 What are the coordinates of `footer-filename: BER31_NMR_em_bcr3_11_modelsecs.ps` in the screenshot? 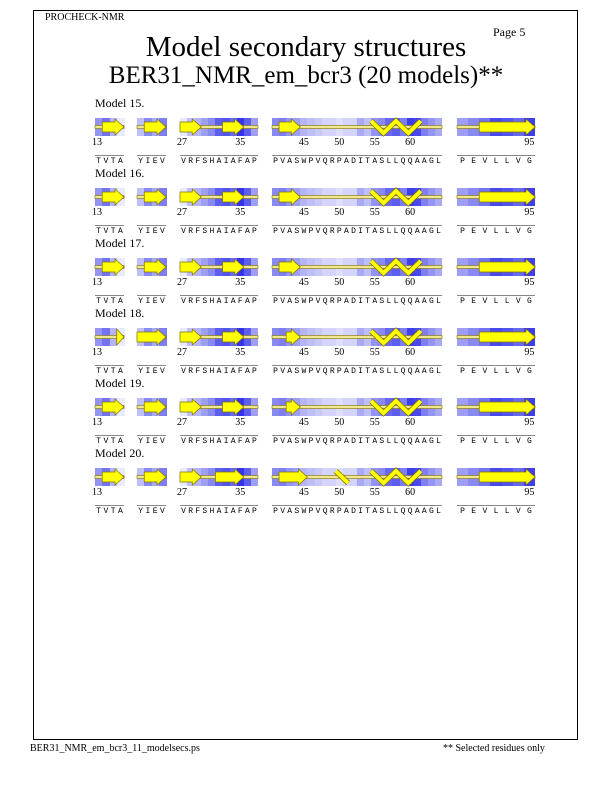 It's located at (115, 748).